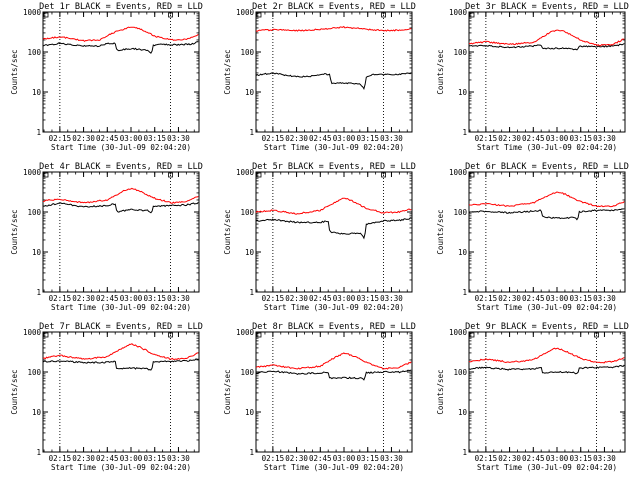 The width and height of the screenshot is (640, 480). I want to click on chart-title: Det 8r BLACK = Events, RED = LLD, so click(334, 327).